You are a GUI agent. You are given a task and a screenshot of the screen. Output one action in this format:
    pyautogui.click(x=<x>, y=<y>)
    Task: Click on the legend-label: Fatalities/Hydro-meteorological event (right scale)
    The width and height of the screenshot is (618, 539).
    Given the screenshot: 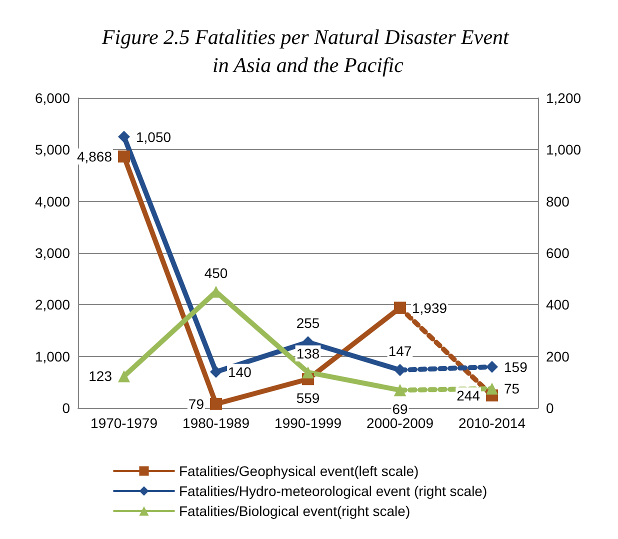 What is the action you would take?
    pyautogui.click(x=333, y=491)
    